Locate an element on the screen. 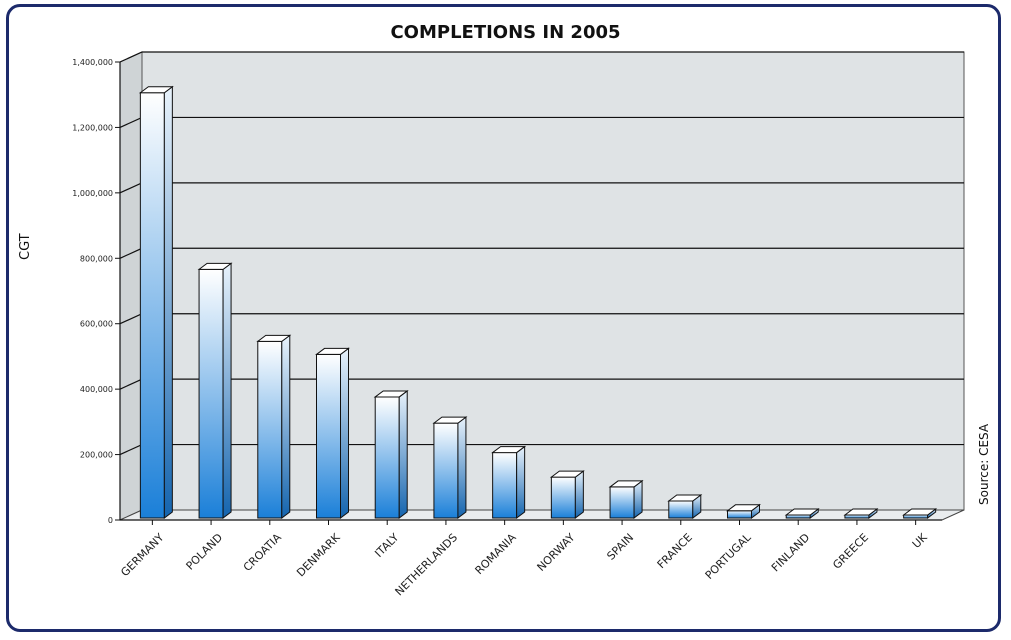 The height and width of the screenshot is (640, 1011). bar-denmark is located at coordinates (332, 433).